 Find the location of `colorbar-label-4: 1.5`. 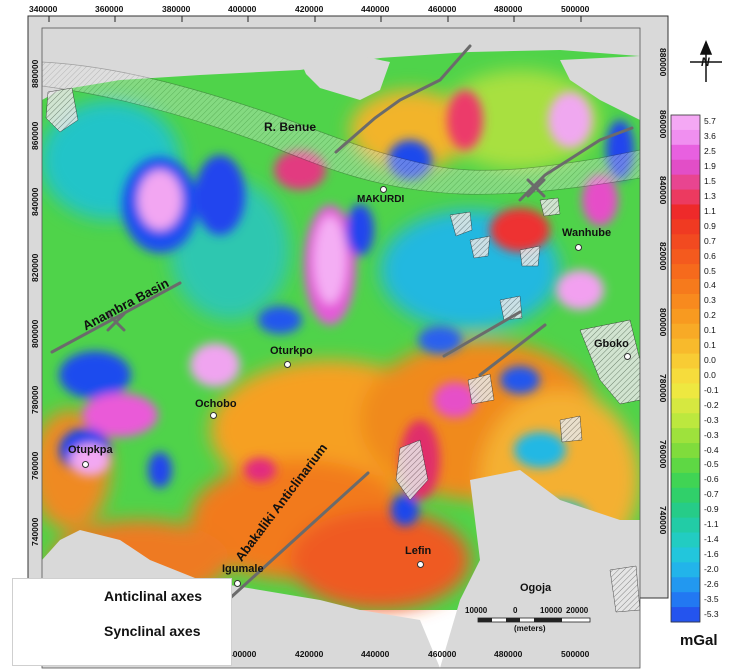

colorbar-label-4: 1.5 is located at coordinates (710, 181).